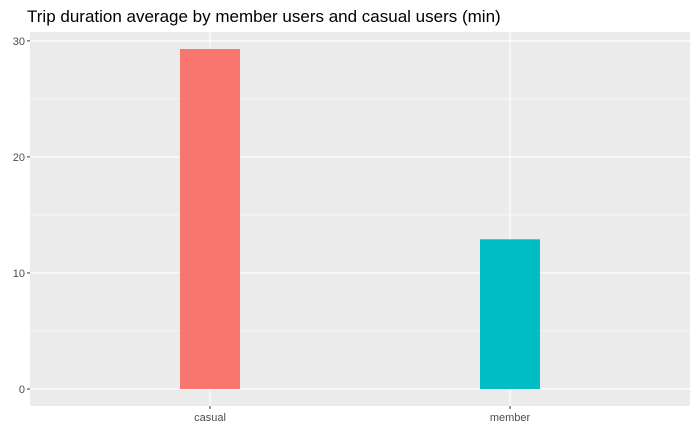  I want to click on bar-member, so click(510, 314).